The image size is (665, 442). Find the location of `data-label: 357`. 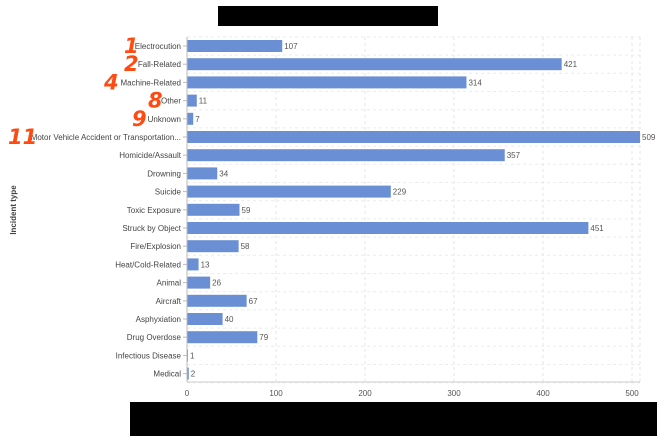

data-label: 357 is located at coordinates (514, 155).